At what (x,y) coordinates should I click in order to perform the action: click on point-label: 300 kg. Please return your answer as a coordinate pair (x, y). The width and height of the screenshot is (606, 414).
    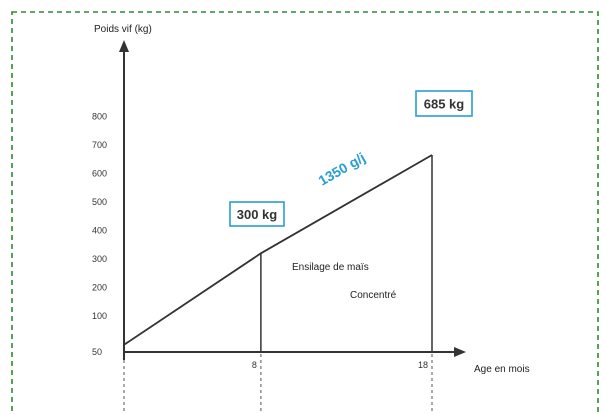
    Looking at the image, I should click on (257, 214).